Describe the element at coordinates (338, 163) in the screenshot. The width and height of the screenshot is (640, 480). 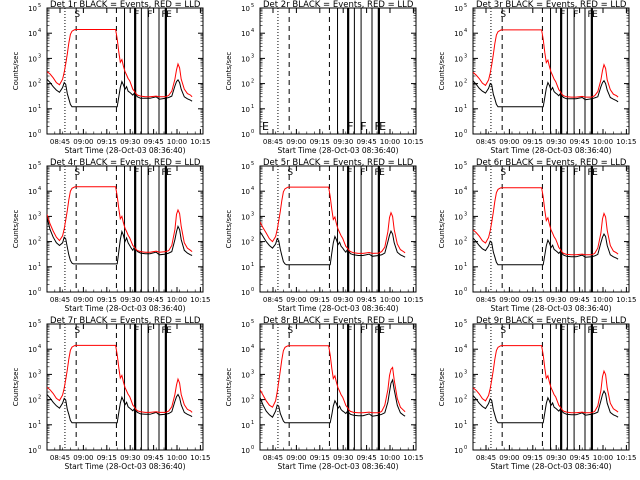
I see `panel-title: Det 5r BLACK = Events, RED = LLD` at that location.